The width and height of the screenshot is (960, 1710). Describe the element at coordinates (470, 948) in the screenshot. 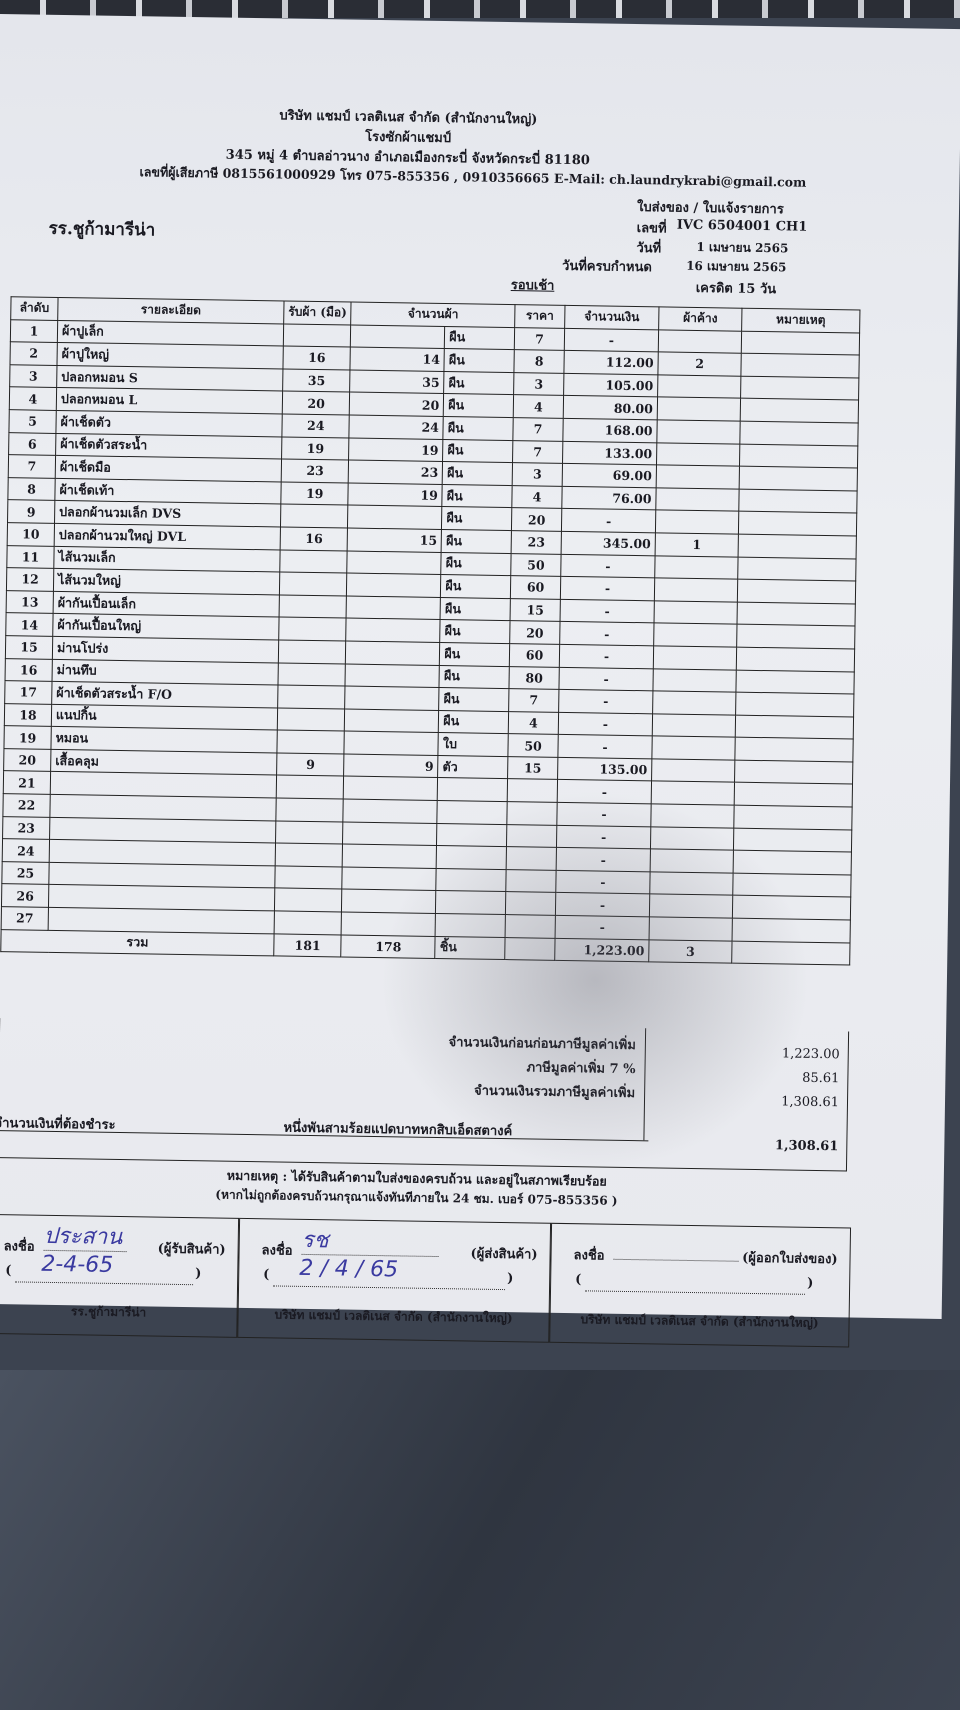

I see `total-unit: ชิ้น` at that location.